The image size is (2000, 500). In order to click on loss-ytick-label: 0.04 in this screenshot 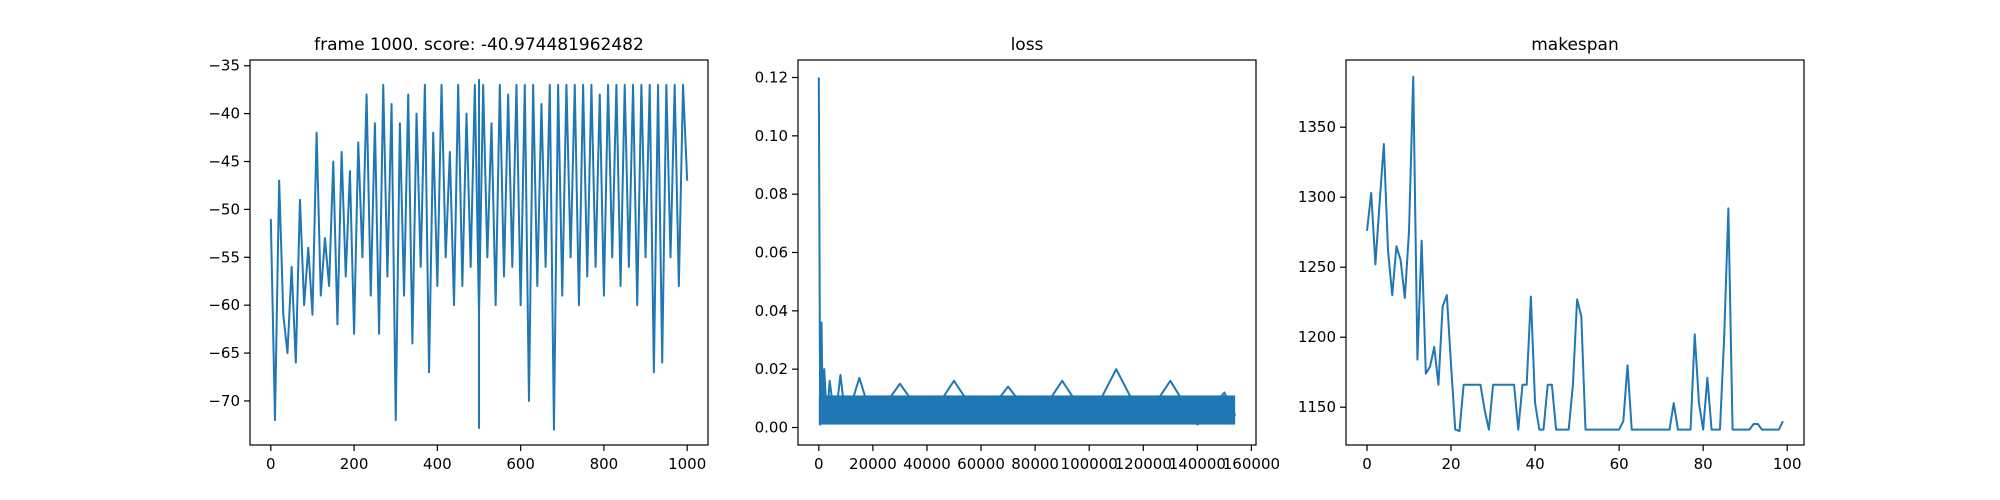, I will do `click(771, 311)`.